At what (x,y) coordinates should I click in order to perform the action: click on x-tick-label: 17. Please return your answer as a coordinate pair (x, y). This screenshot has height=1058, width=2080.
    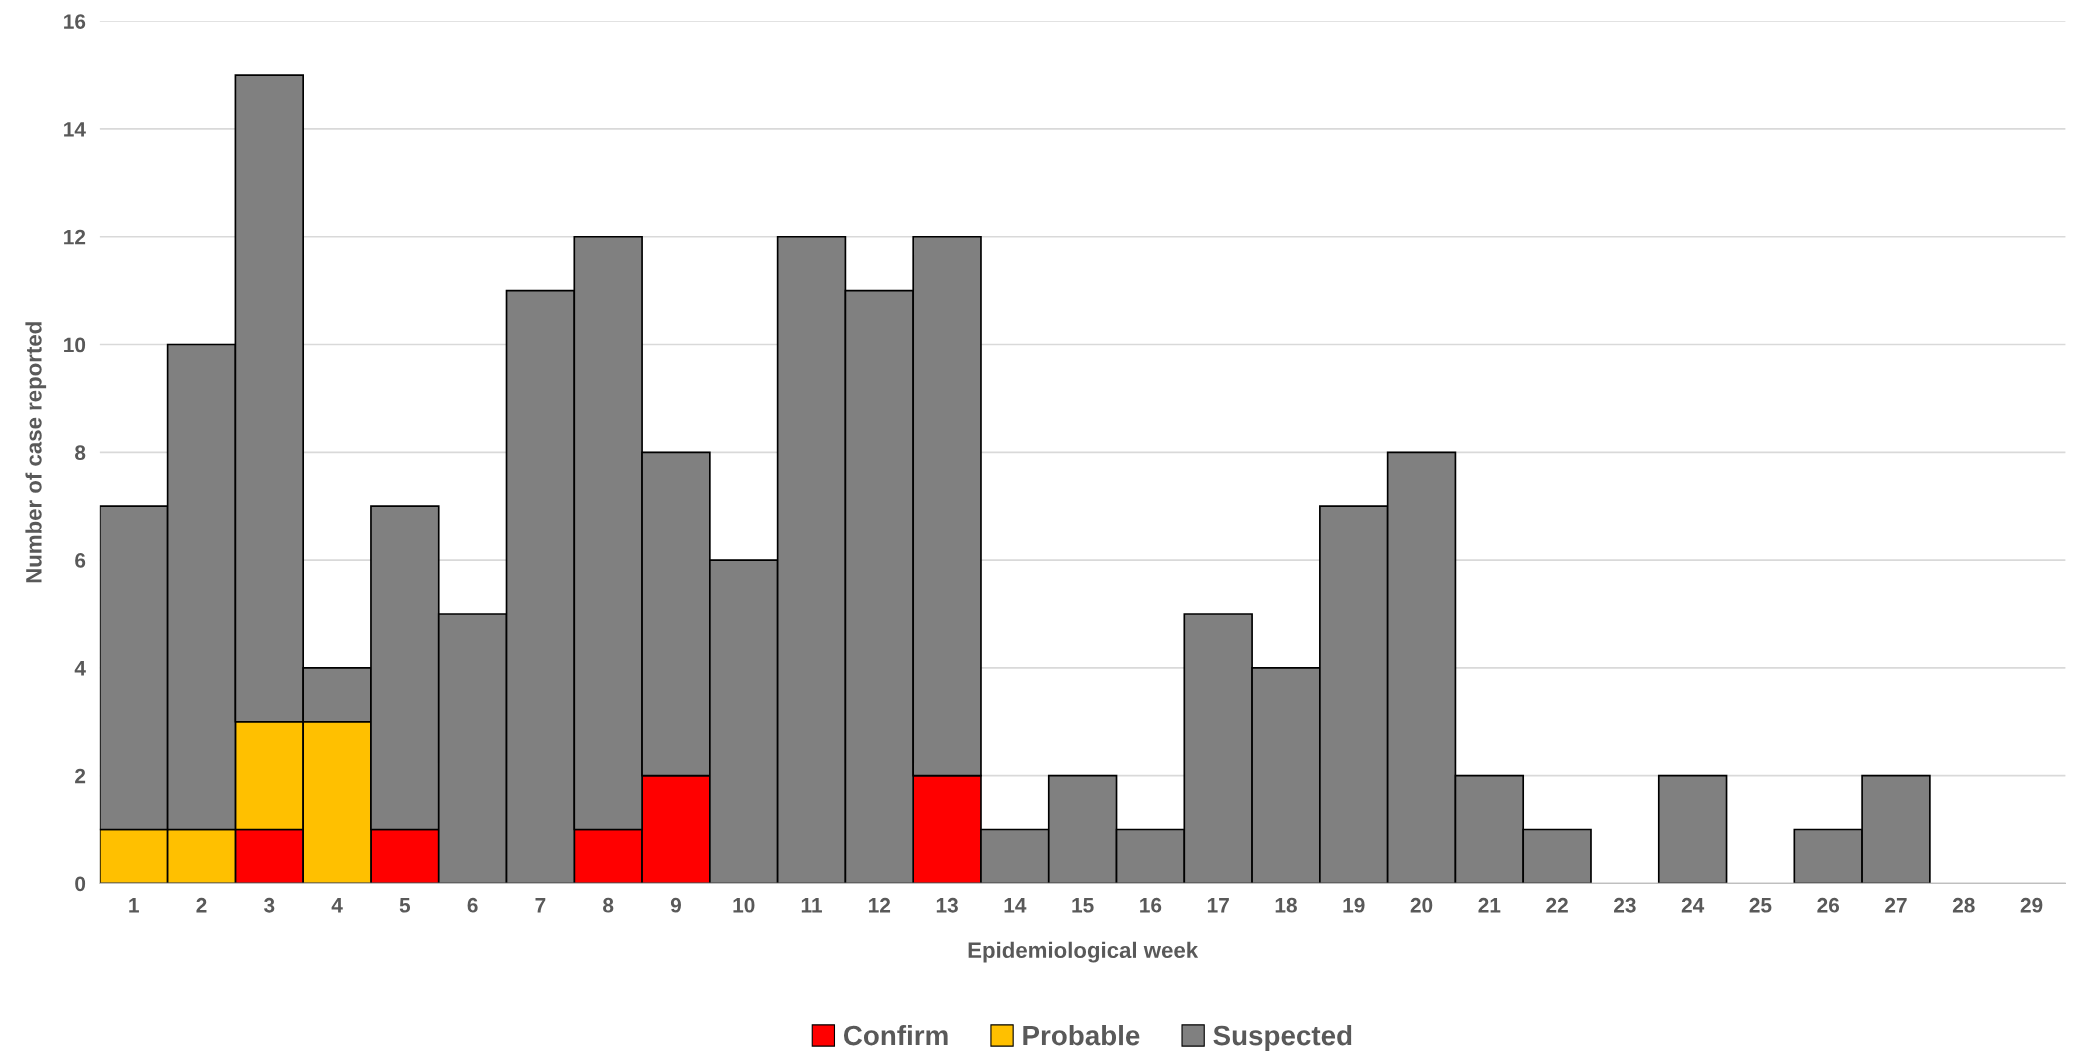
    Looking at the image, I should click on (1218, 905).